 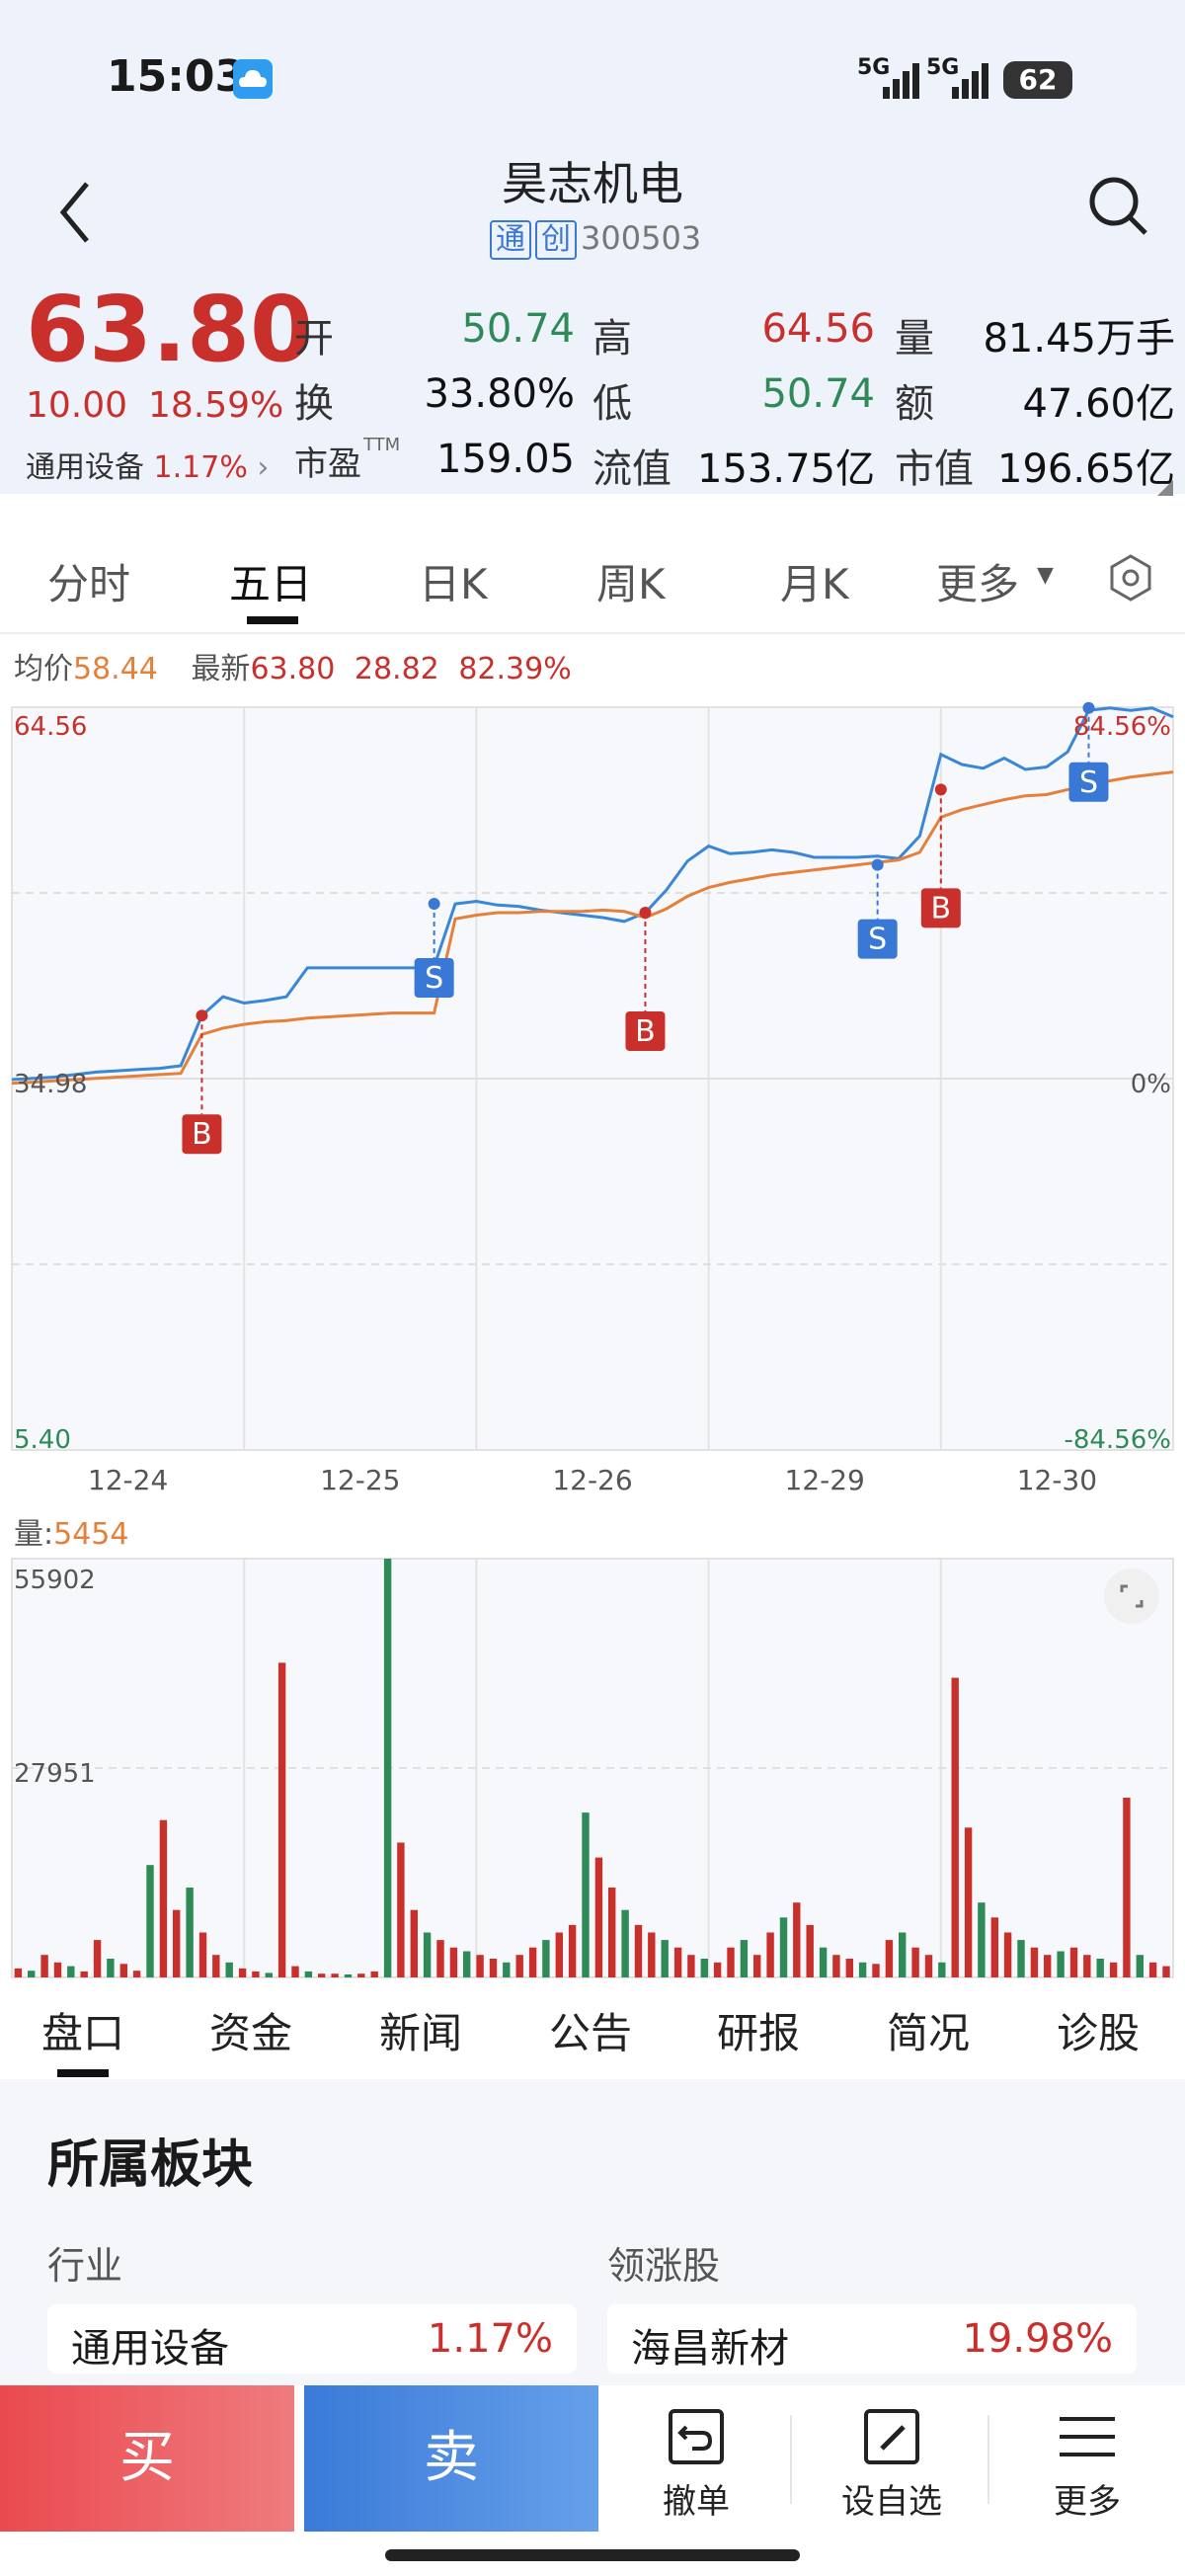 I want to click on chart-tab-2: 日K, so click(x=454, y=584).